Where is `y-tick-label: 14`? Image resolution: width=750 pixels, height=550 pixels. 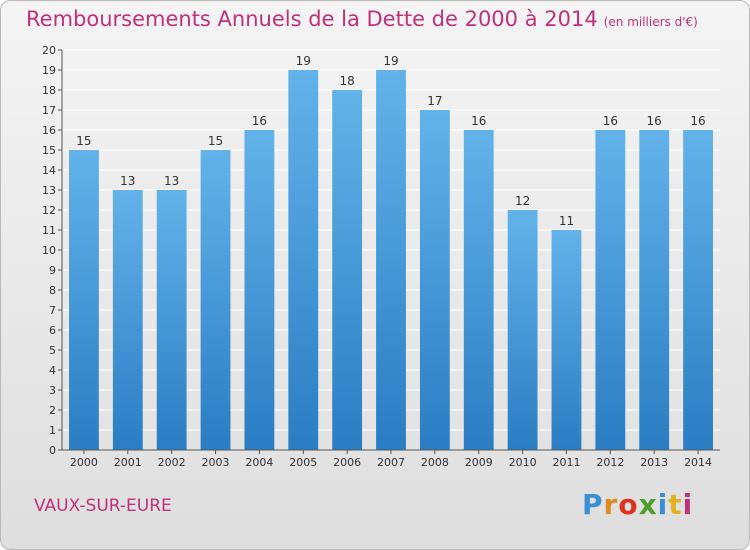 y-tick-label: 14 is located at coordinates (49, 170).